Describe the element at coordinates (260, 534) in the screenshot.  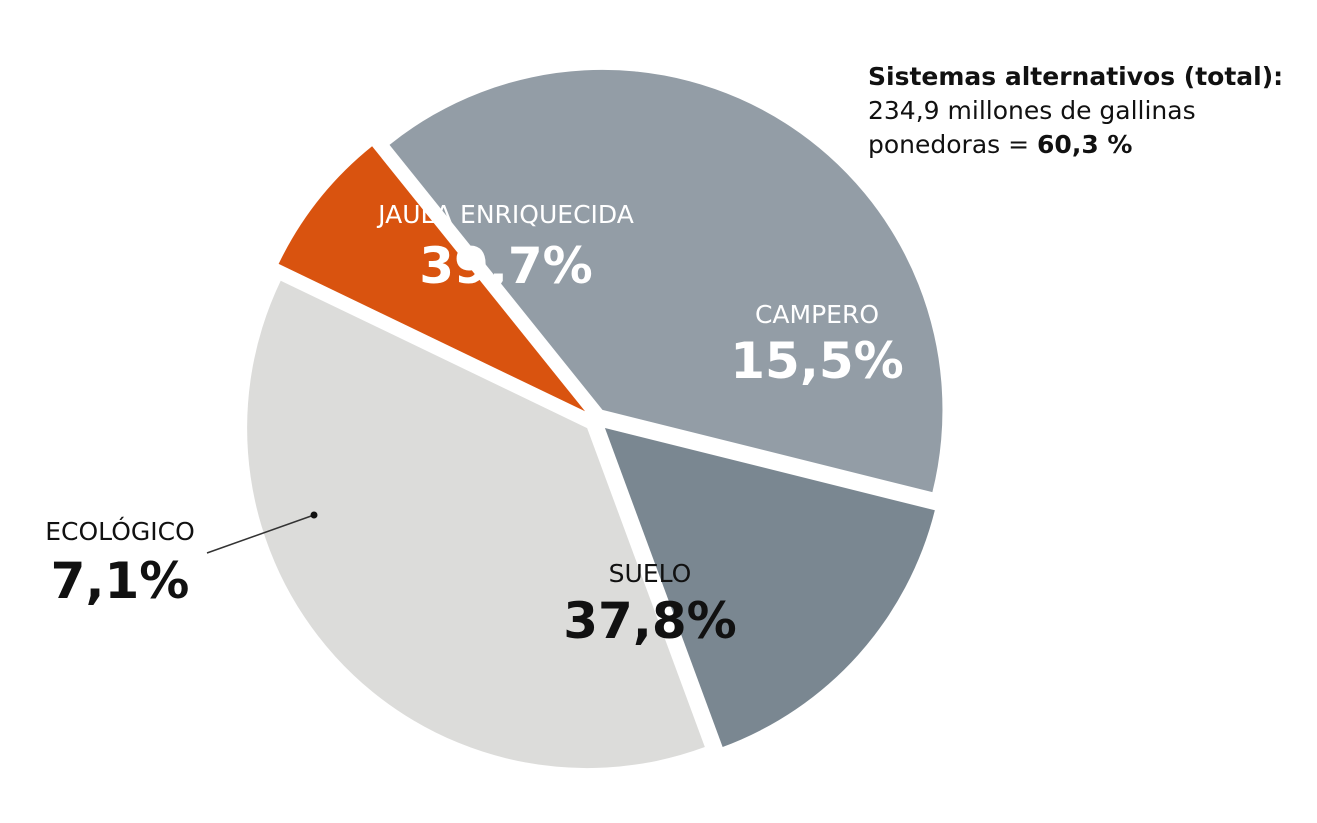
I see `ecologico-leader-line` at that location.